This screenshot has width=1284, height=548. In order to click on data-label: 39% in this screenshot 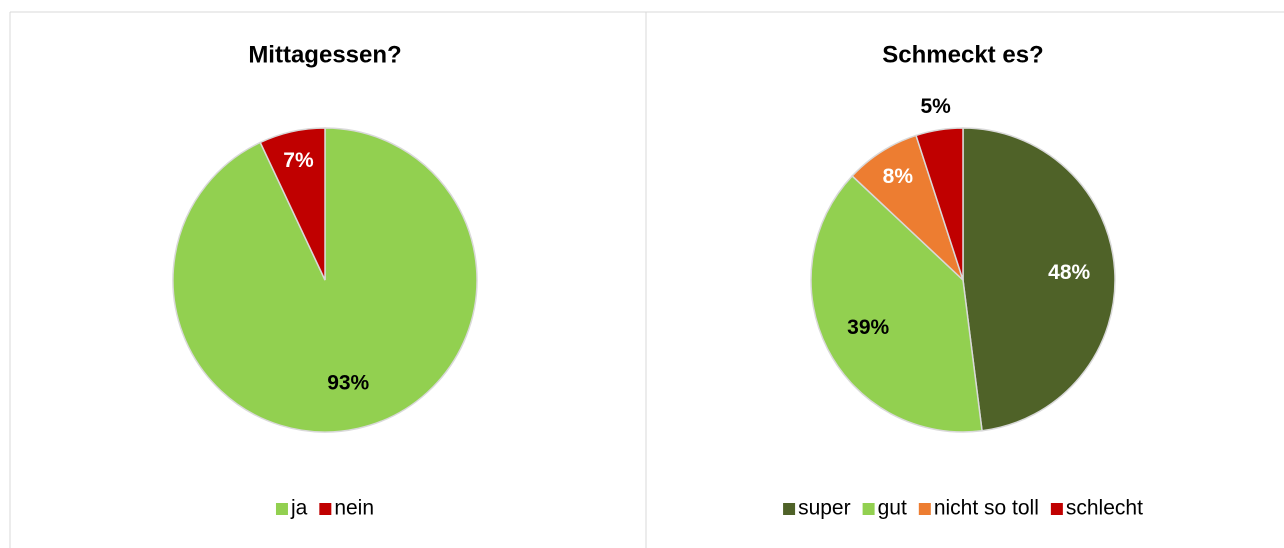, I will do `click(868, 327)`.